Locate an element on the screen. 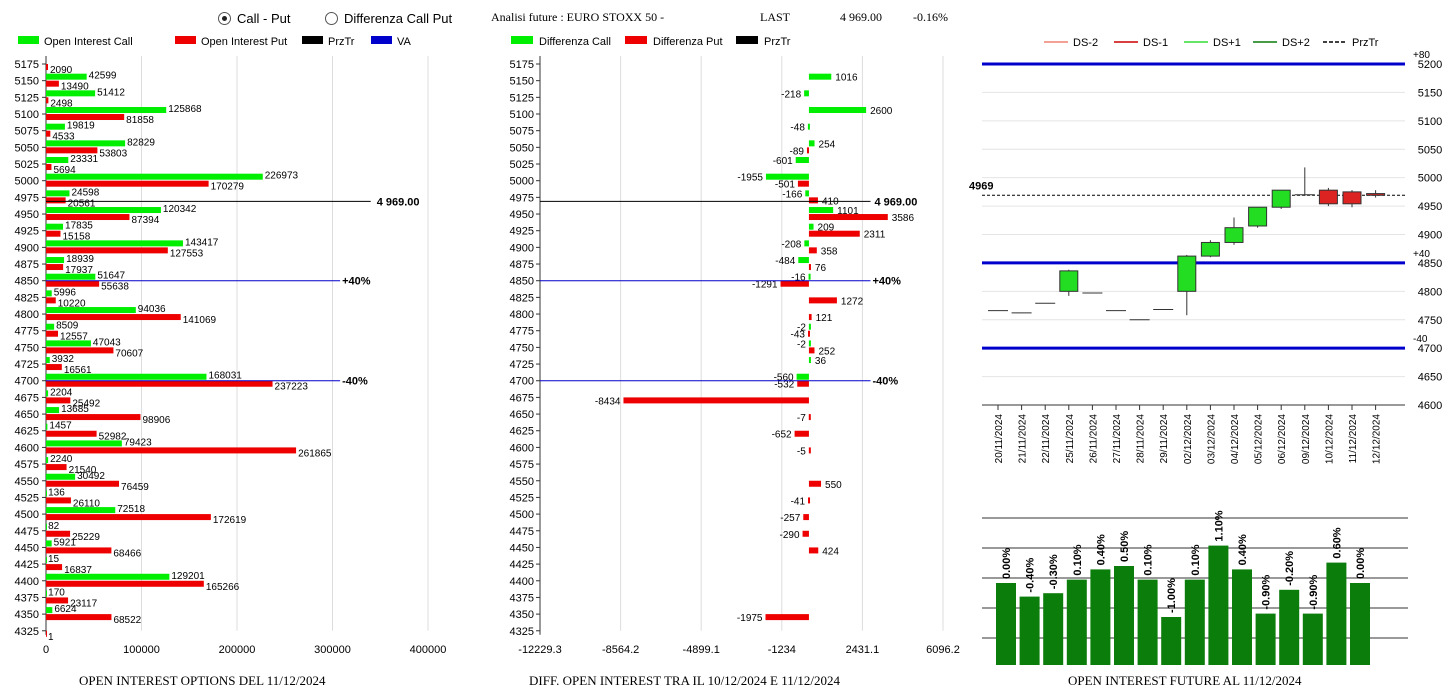 The width and height of the screenshot is (1442, 689). radio-call-put: Call - Put is located at coordinates (254, 18).